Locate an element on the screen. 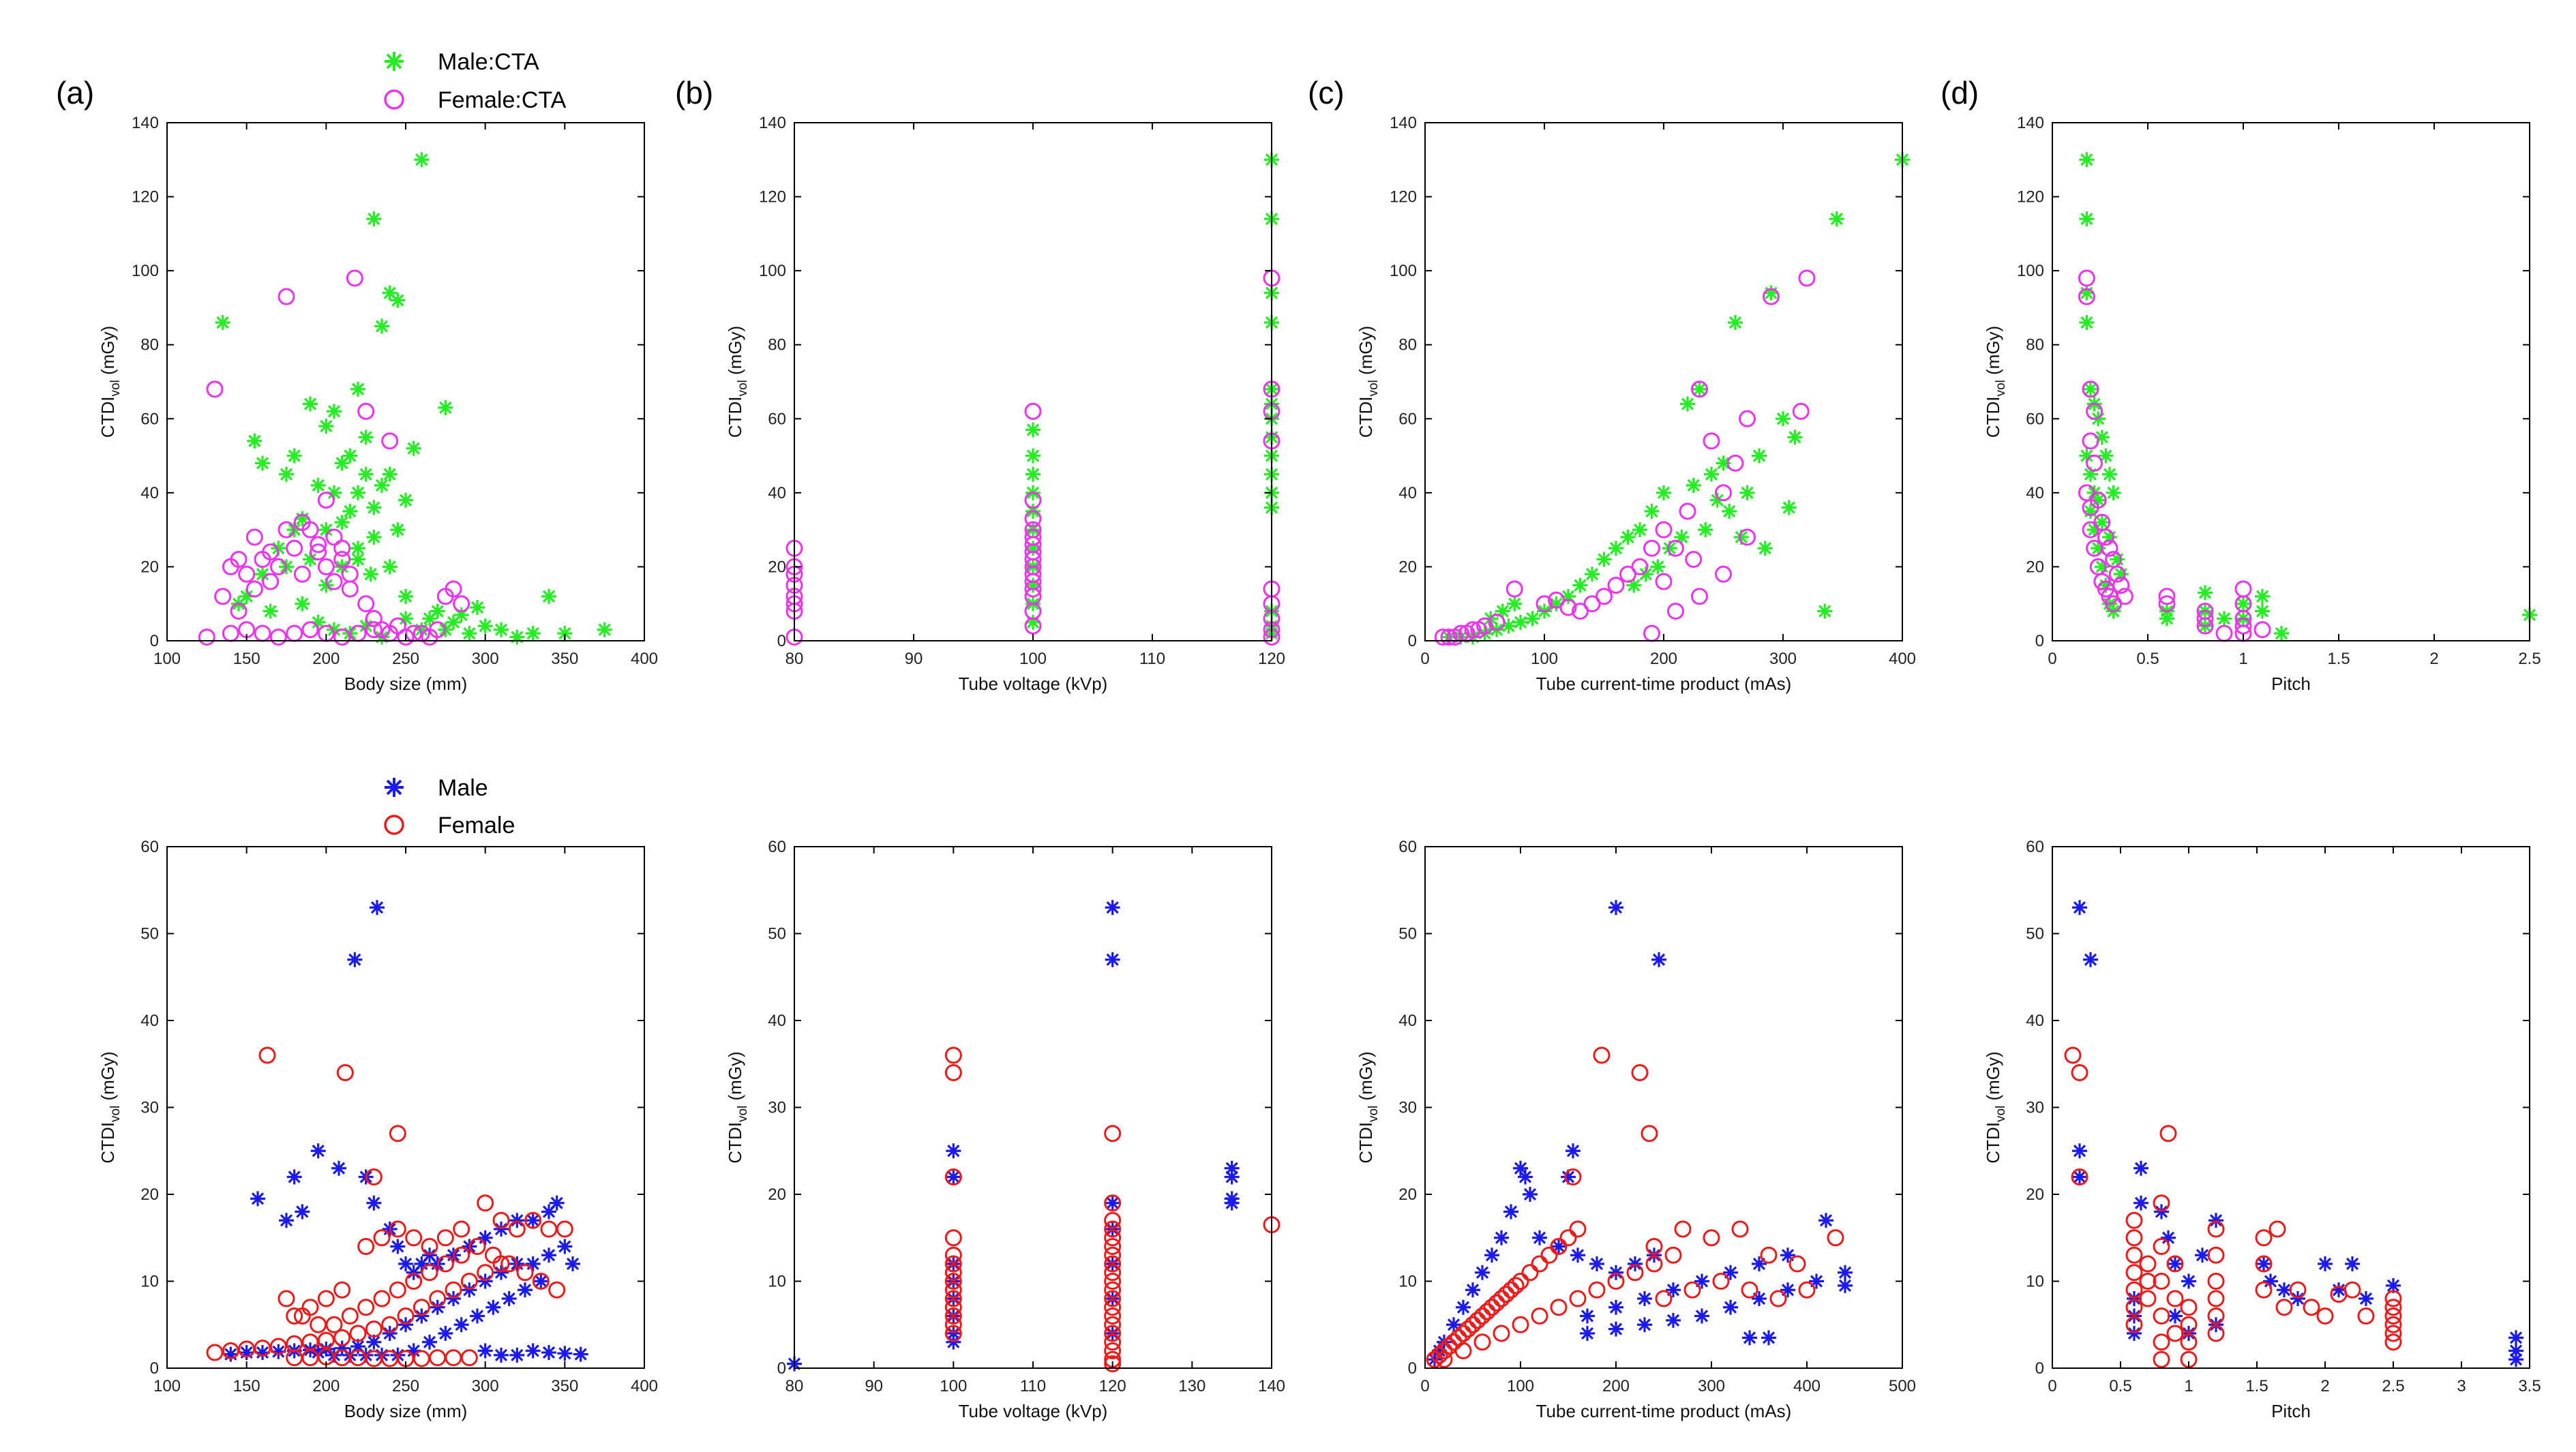  x-axis-label: Tube current-time product (mAs) is located at coordinates (1664, 1411).